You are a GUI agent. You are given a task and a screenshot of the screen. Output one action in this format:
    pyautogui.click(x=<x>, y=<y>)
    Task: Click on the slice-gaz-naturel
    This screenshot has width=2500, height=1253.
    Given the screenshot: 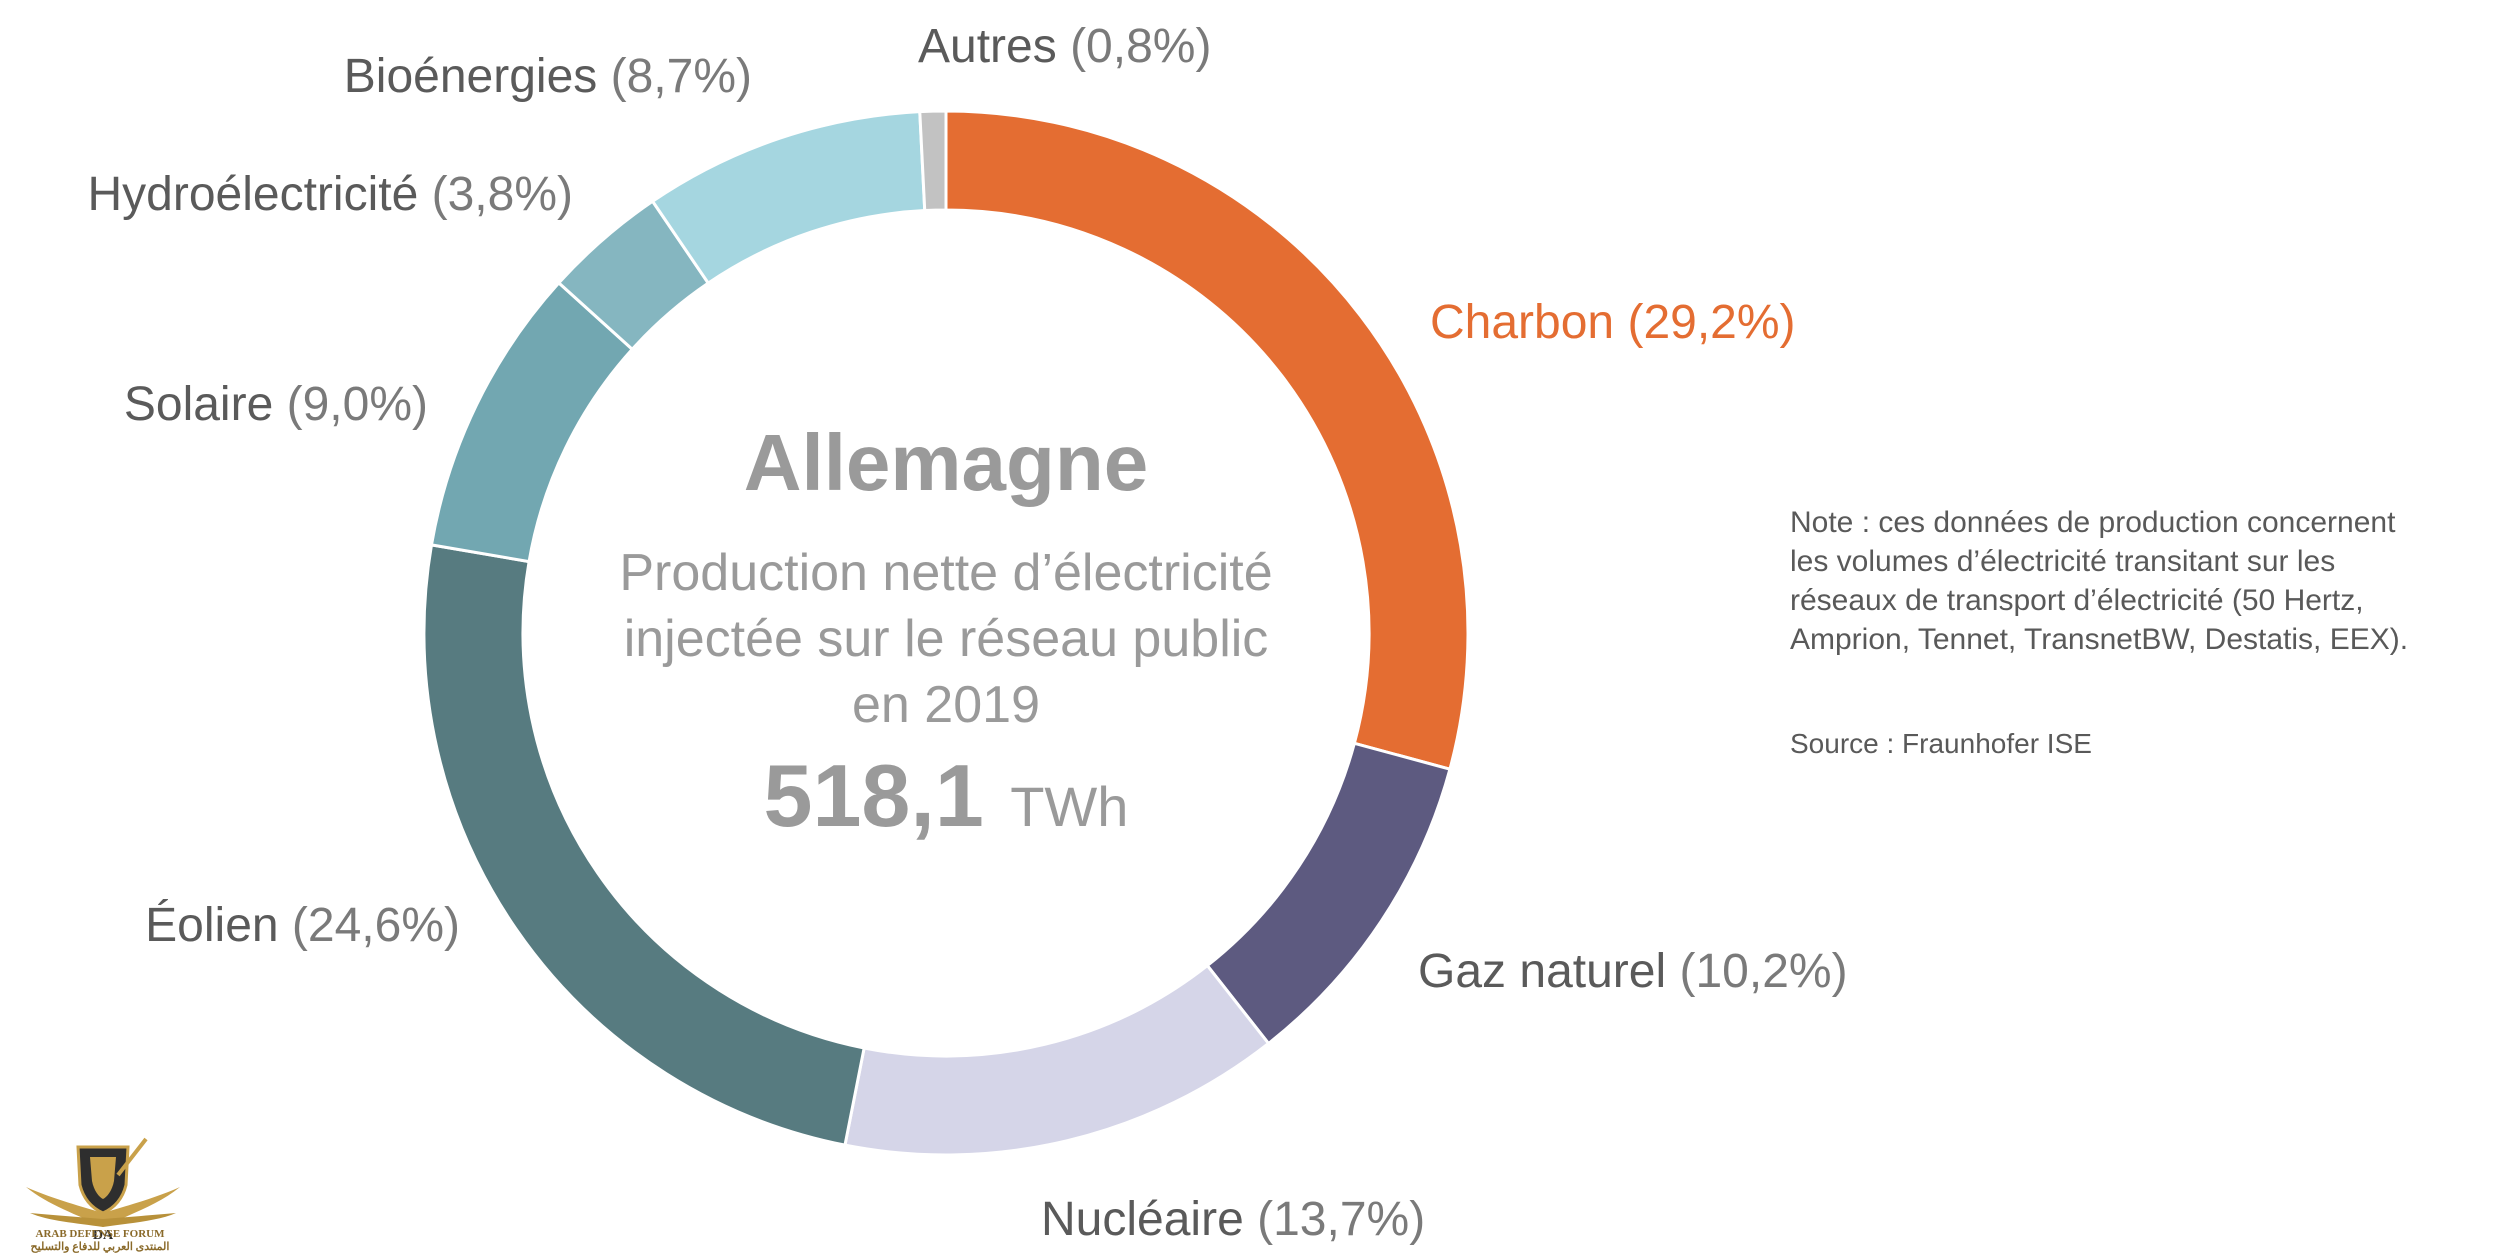 What is the action you would take?
    pyautogui.click(x=1328, y=893)
    